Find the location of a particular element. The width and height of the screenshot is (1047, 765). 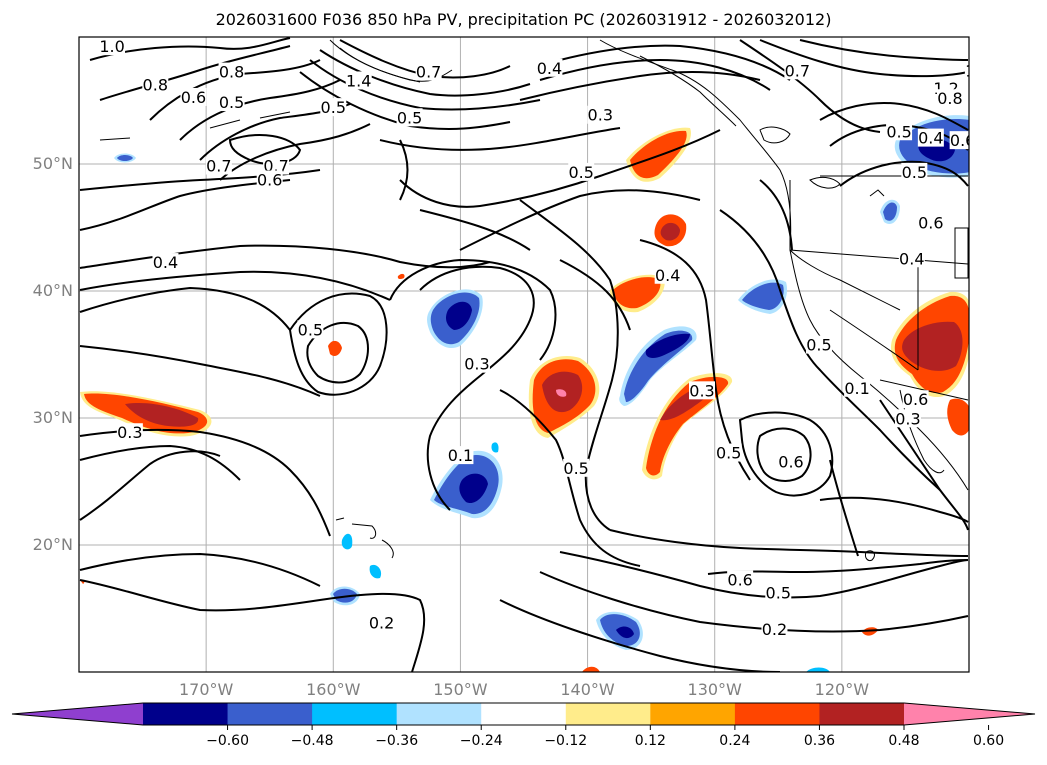

lon-label: 150°W is located at coordinates (460, 689).